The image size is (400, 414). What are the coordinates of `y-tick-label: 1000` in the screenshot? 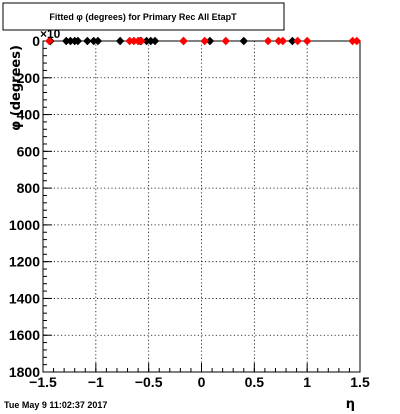 It's located at (24, 225).